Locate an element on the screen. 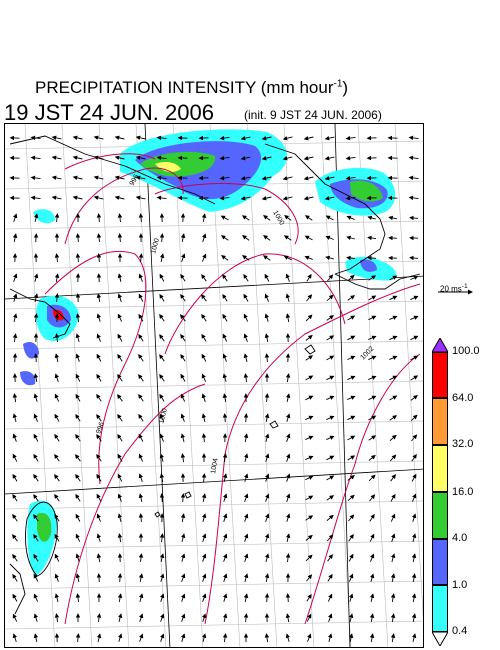 The width and height of the screenshot is (500, 650). colorbar-tick: 32.0 is located at coordinates (463, 444).